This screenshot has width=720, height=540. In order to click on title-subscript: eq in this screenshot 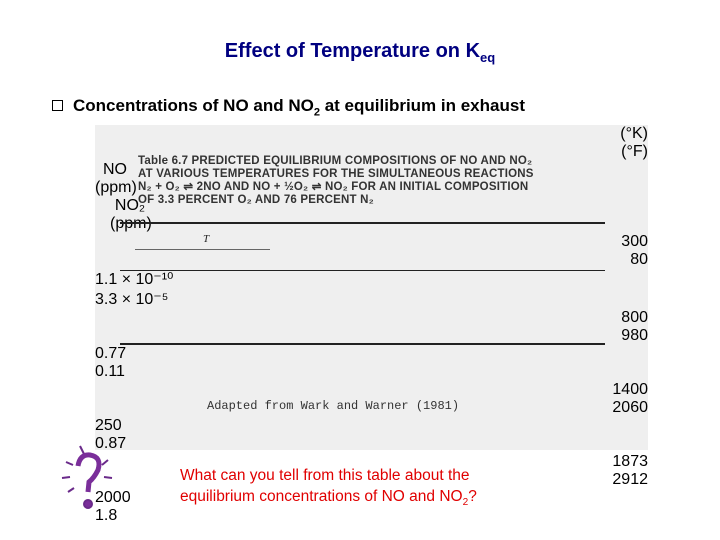, I will do `click(488, 57)`.